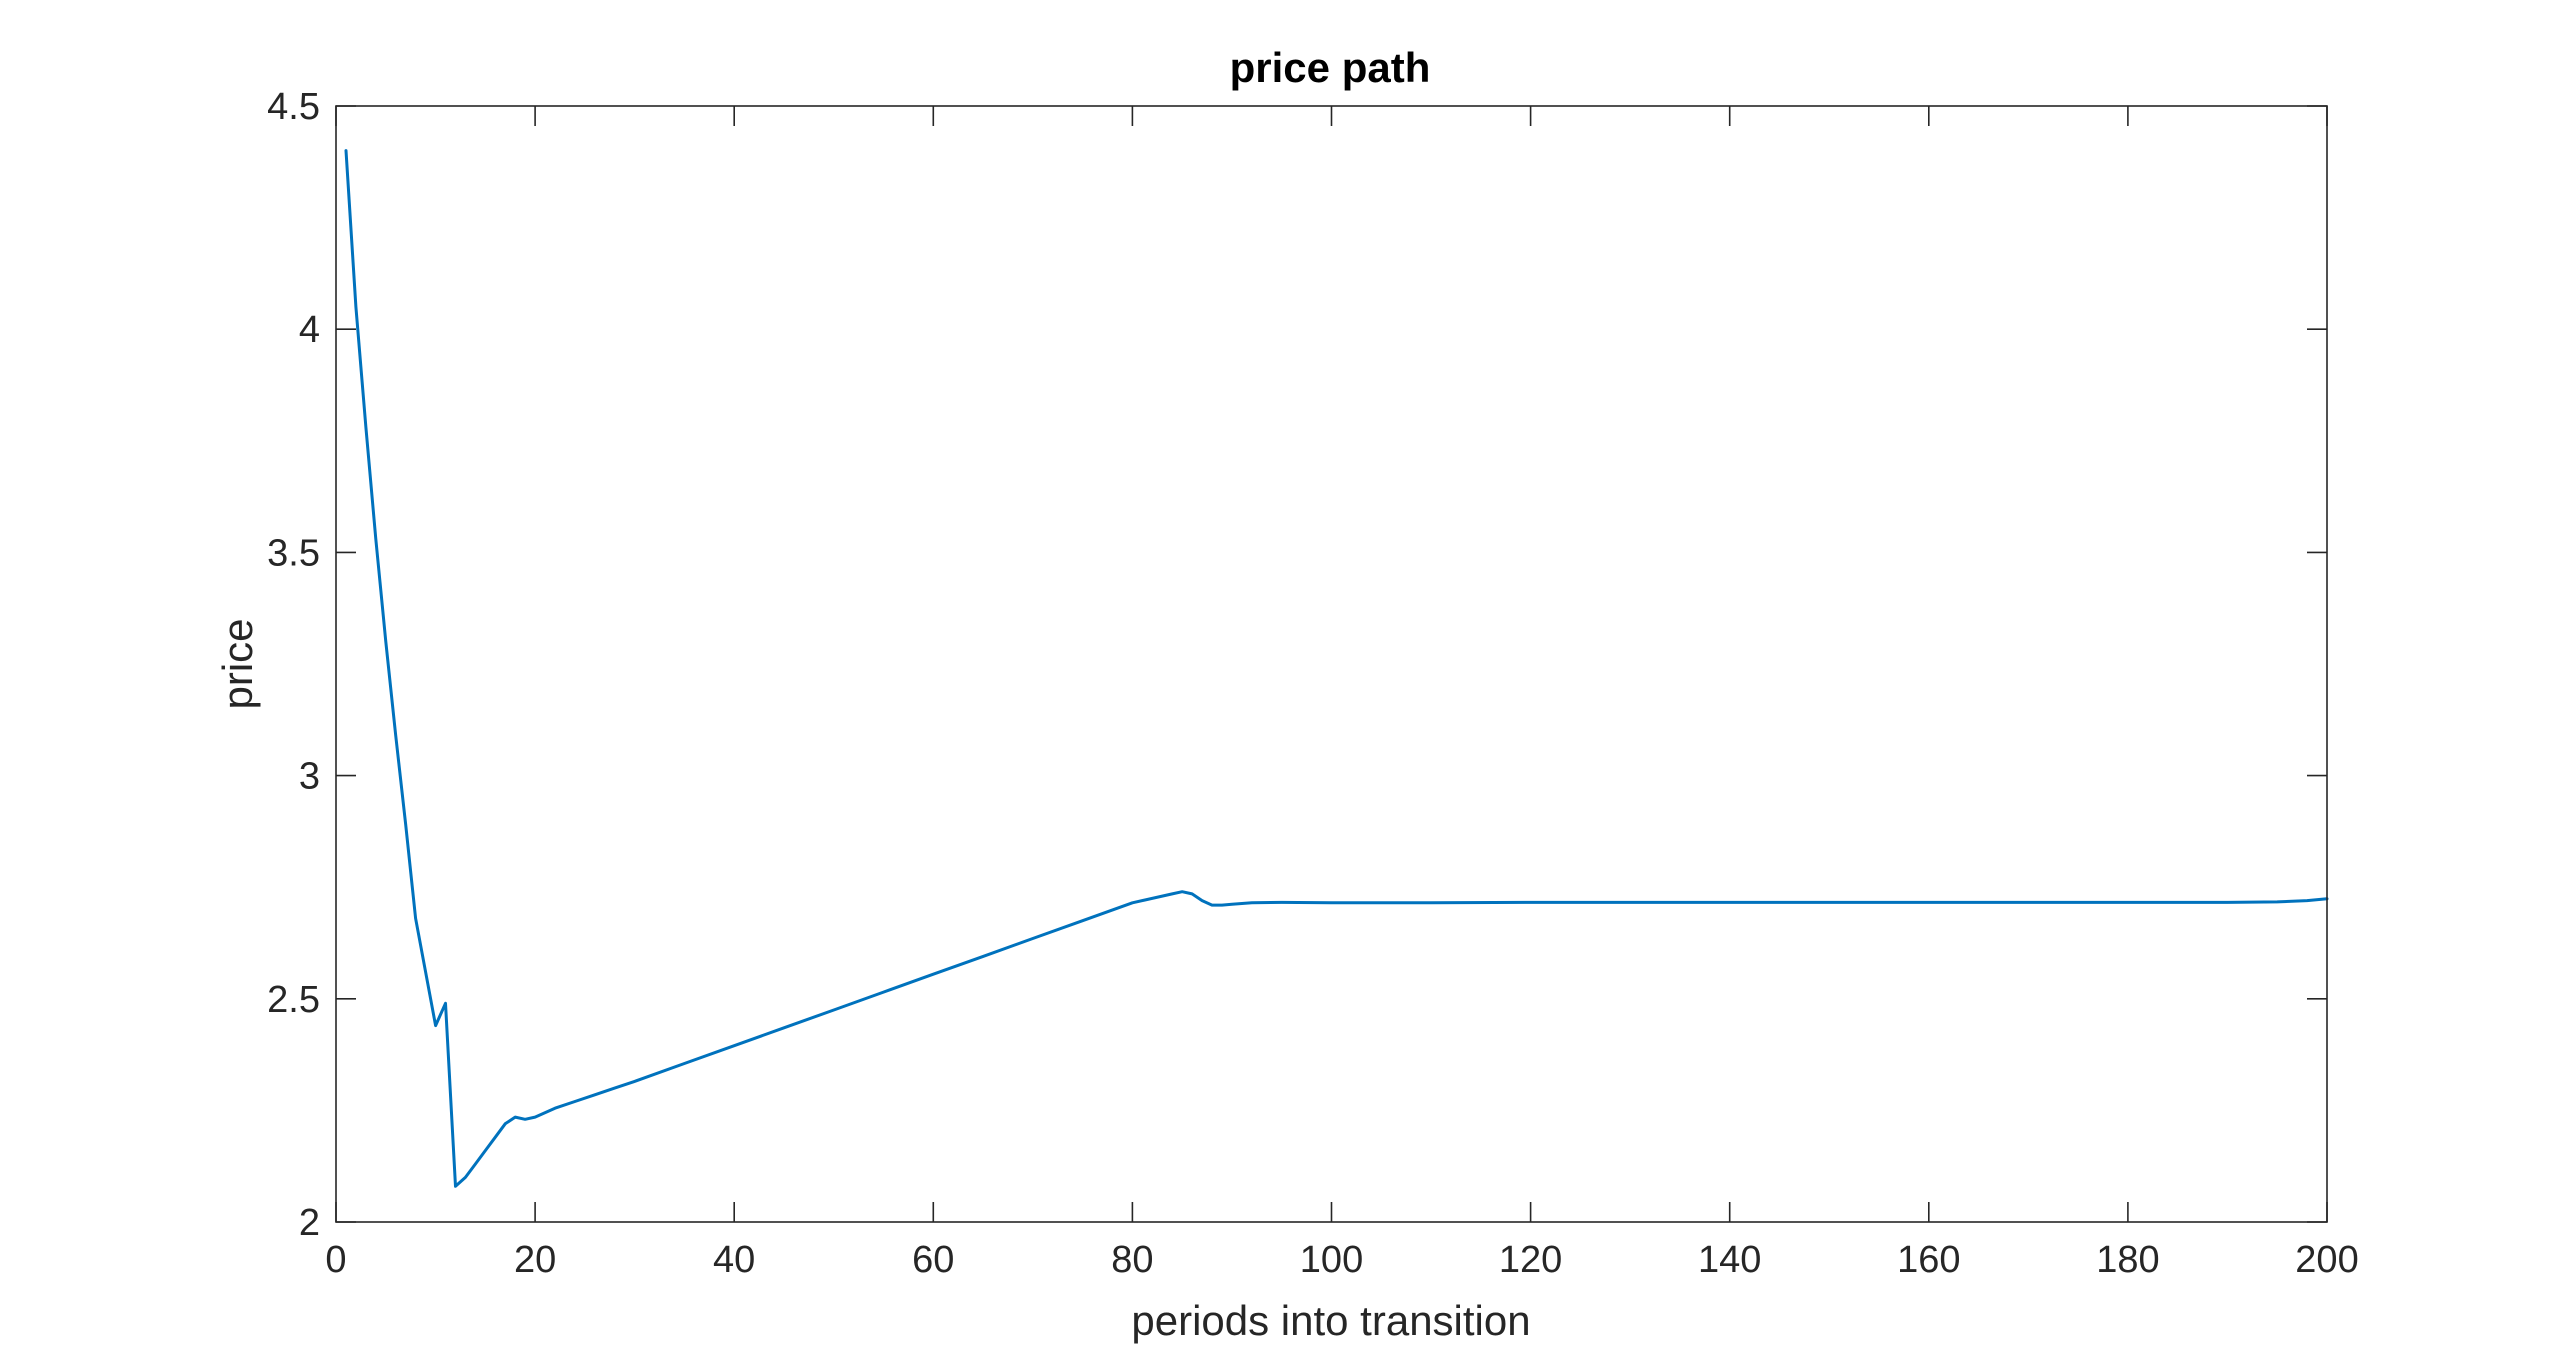 This screenshot has width=2560, height=1367. What do you see at coordinates (293, 553) in the screenshot?
I see `y-tick-label: 3.5` at bounding box center [293, 553].